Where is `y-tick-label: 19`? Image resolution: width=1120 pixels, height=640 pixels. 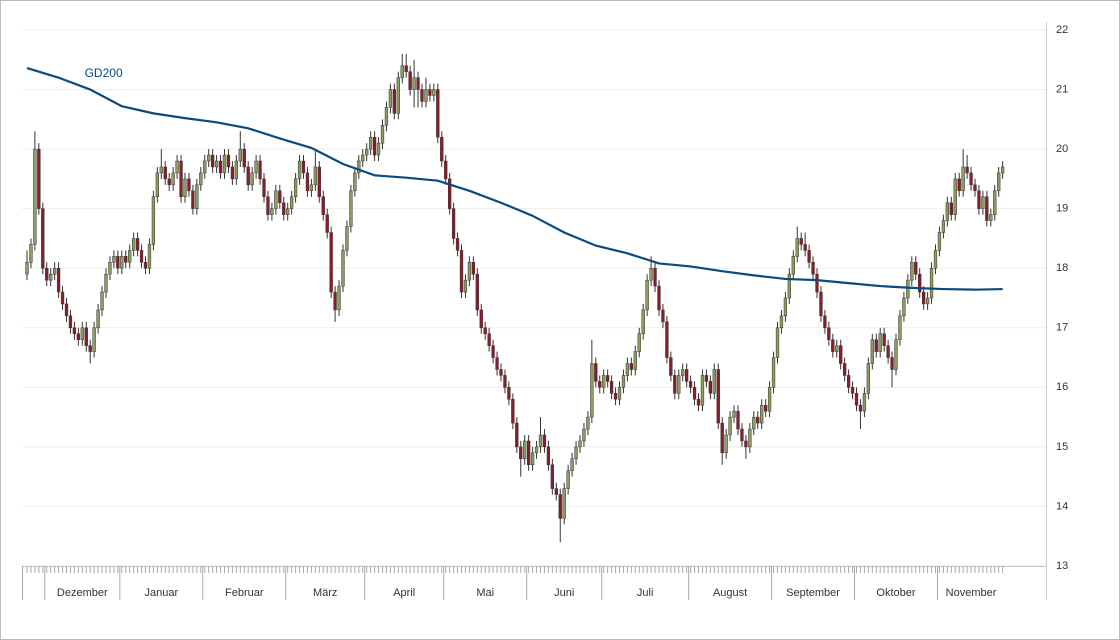
y-tick-label: 19 is located at coordinates (1062, 209).